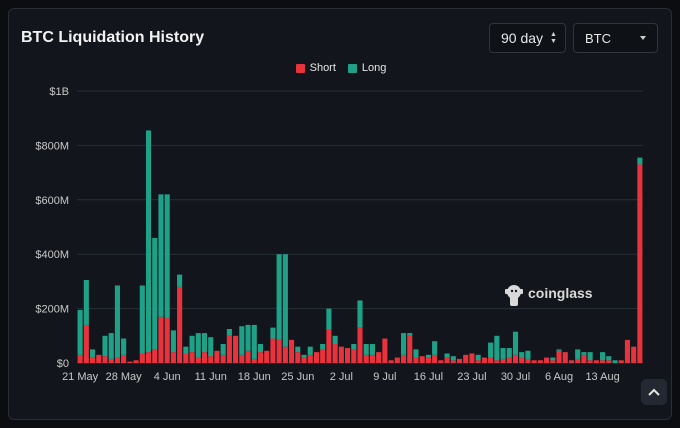  I want to click on period-select: 90 day ▲ ▼, so click(527, 38).